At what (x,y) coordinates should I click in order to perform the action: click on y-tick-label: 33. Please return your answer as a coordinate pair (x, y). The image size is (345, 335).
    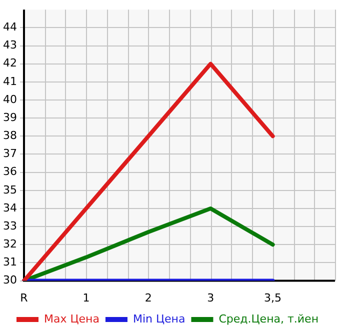
    Looking at the image, I should click on (9, 225).